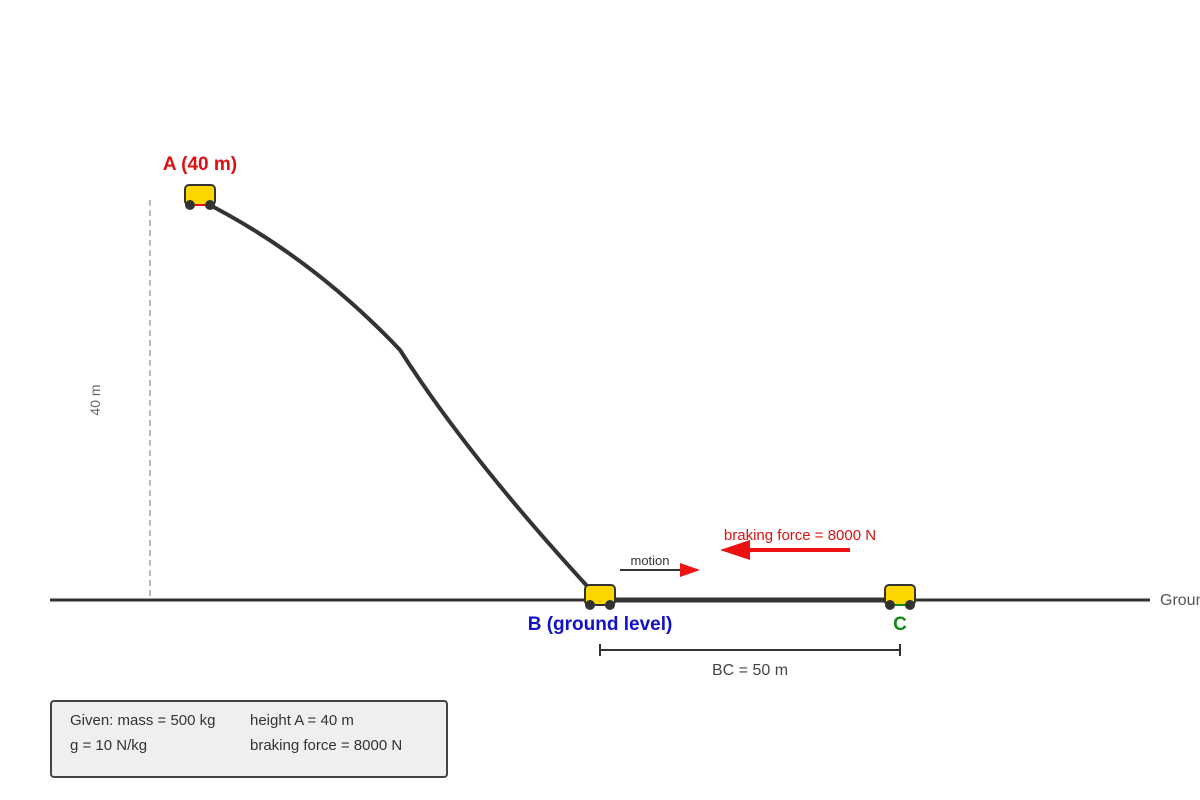 The width and height of the screenshot is (1200, 800). Describe the element at coordinates (900, 597) in the screenshot. I see `cart-c` at that location.